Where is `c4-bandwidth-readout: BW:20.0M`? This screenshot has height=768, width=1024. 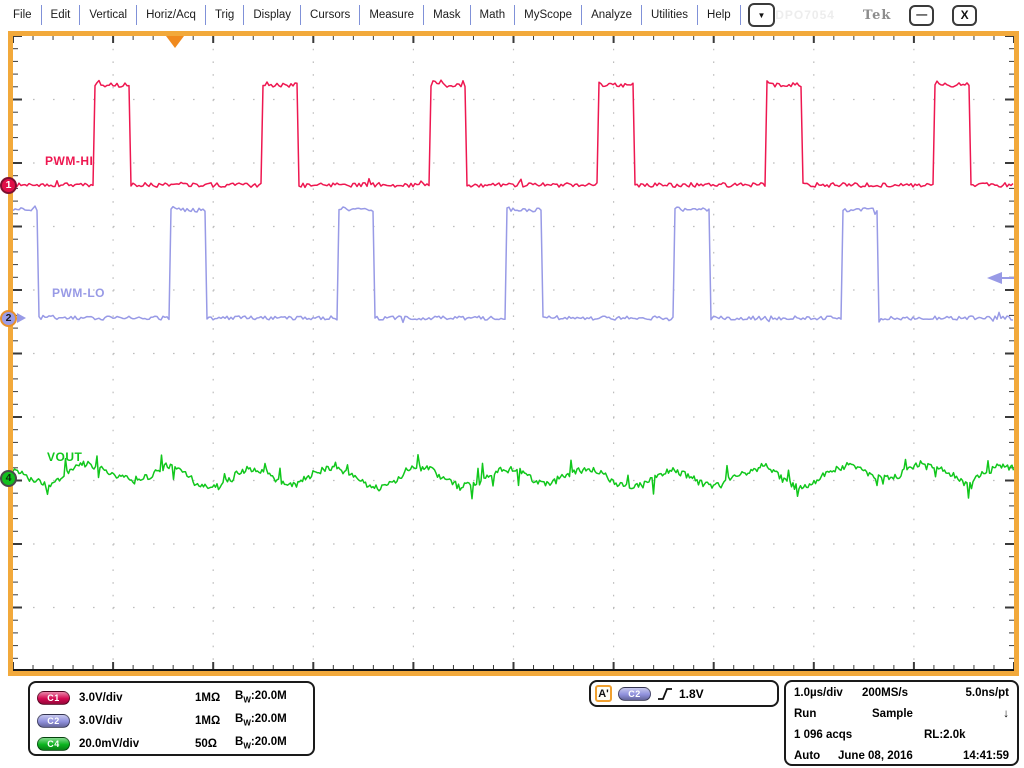 c4-bandwidth-readout: BW:20.0M is located at coordinates (261, 743).